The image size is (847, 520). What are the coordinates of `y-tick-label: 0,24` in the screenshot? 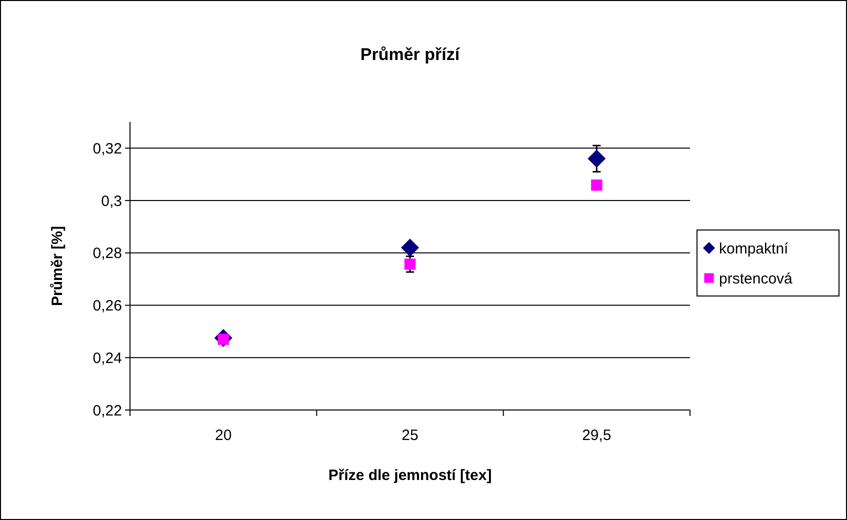 It's located at (107, 358).